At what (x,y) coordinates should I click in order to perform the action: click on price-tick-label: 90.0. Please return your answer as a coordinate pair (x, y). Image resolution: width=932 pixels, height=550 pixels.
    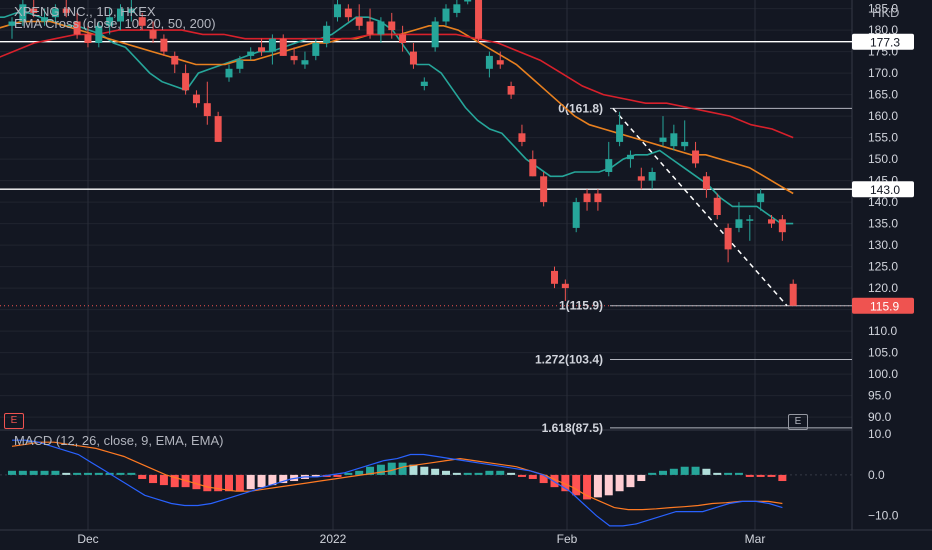
    Looking at the image, I should click on (880, 417).